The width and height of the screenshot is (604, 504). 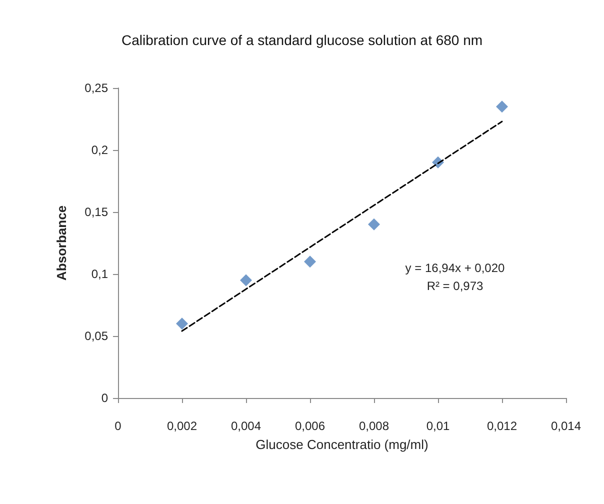 What do you see at coordinates (99, 274) in the screenshot?
I see `y-tick-label: 0,1` at bounding box center [99, 274].